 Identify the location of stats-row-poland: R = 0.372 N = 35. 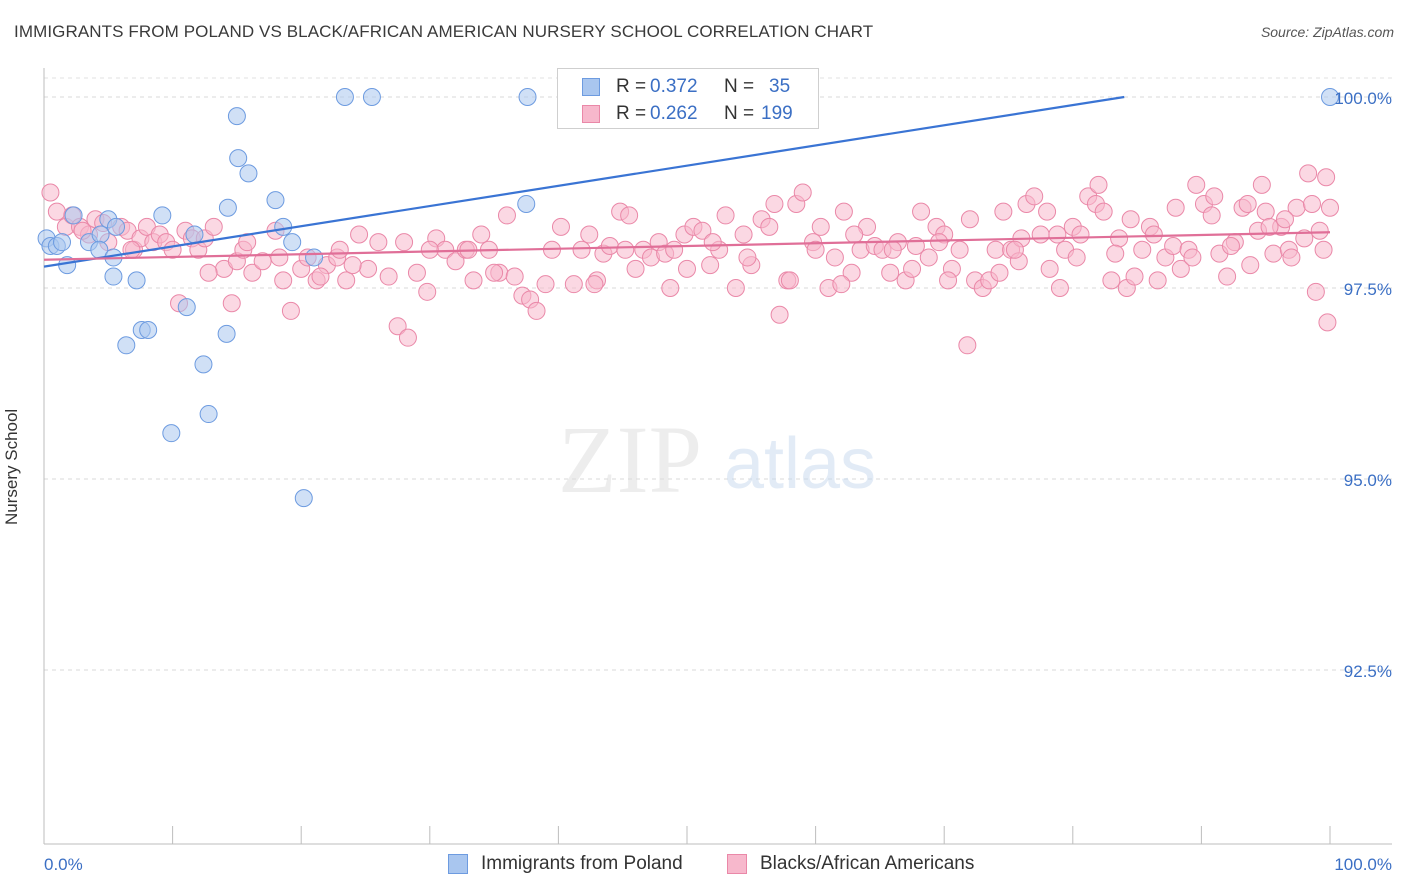
(688, 87).